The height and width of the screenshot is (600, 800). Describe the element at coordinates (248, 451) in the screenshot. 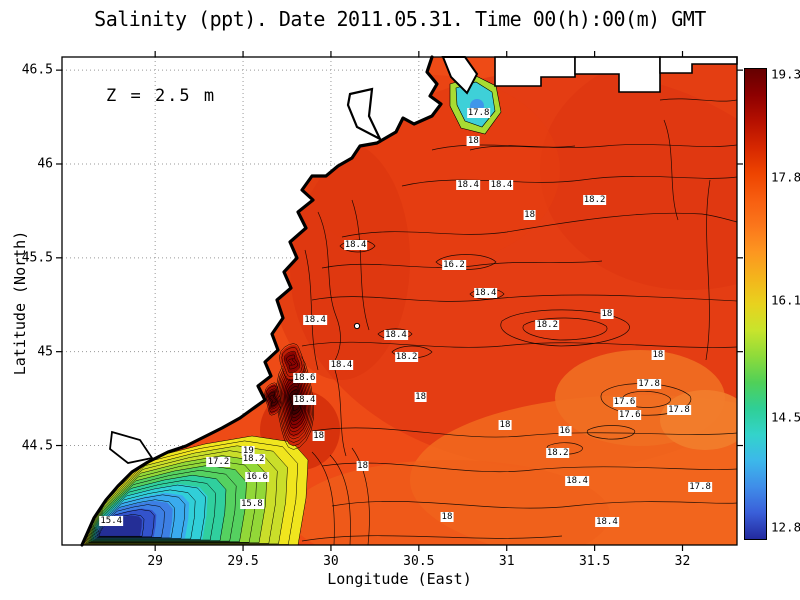

I see `contour-label: 19` at that location.